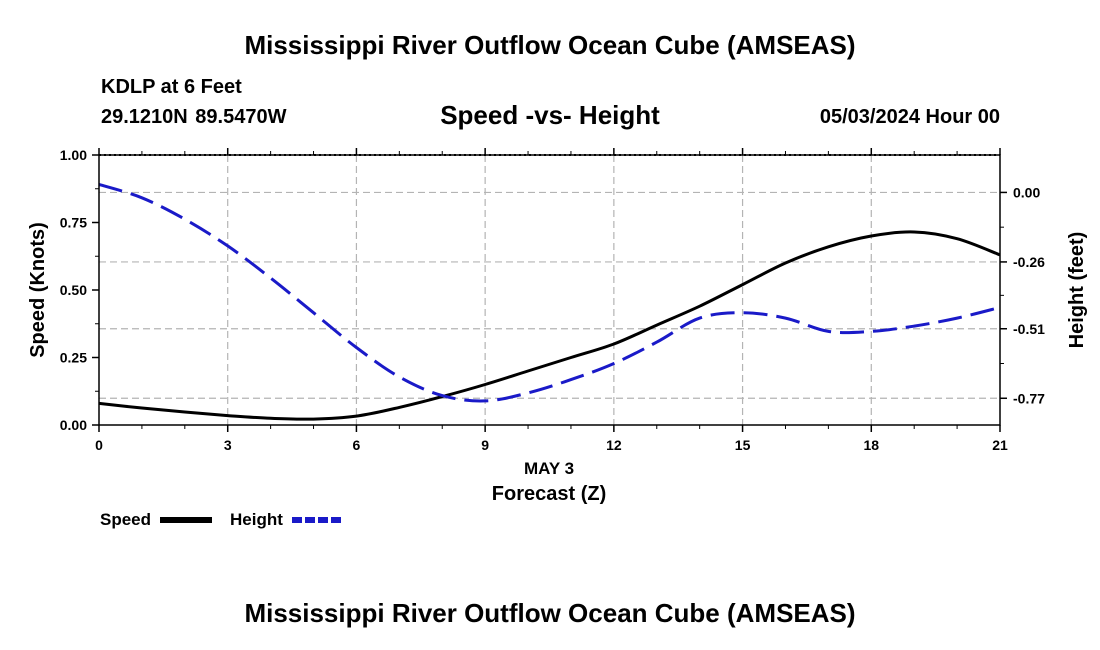 The width and height of the screenshot is (1100, 650). What do you see at coordinates (73, 425) in the screenshot?
I see `y-left-tick-label: 0.00` at bounding box center [73, 425].